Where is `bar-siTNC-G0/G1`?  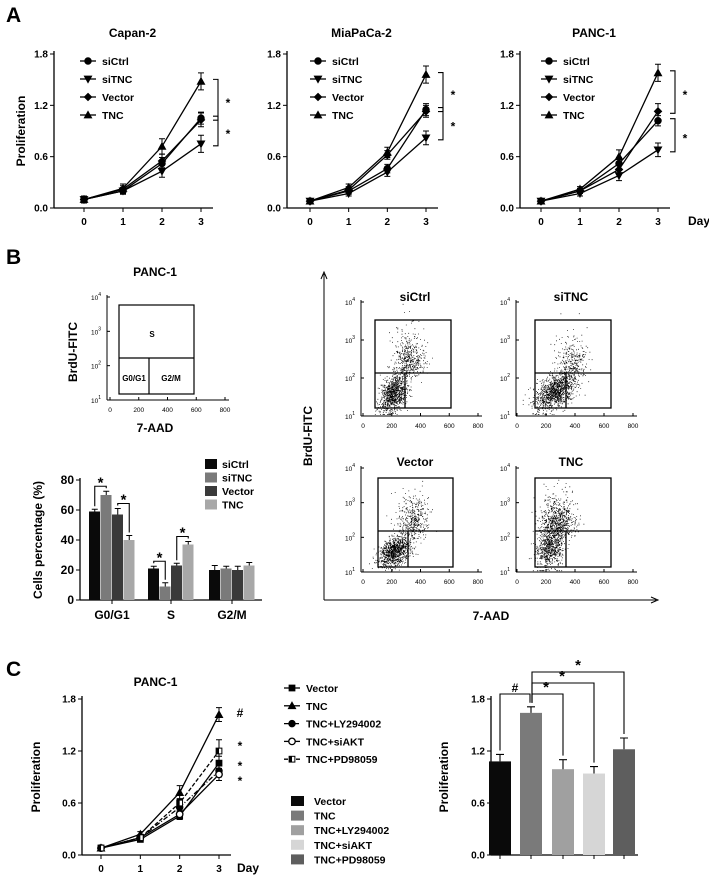 bar-siTNC-G0/G1 is located at coordinates (106, 547).